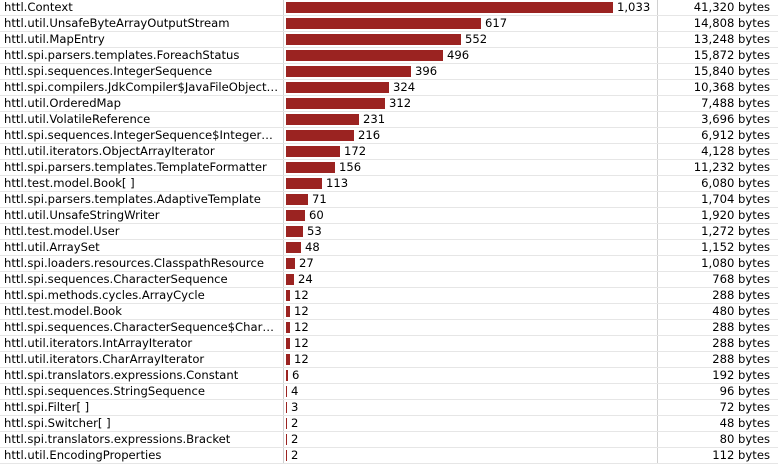 This screenshot has height=464, width=778. Describe the element at coordinates (731, 23) in the screenshot. I see `size-bytes-cell: 14,808 bytes` at that location.